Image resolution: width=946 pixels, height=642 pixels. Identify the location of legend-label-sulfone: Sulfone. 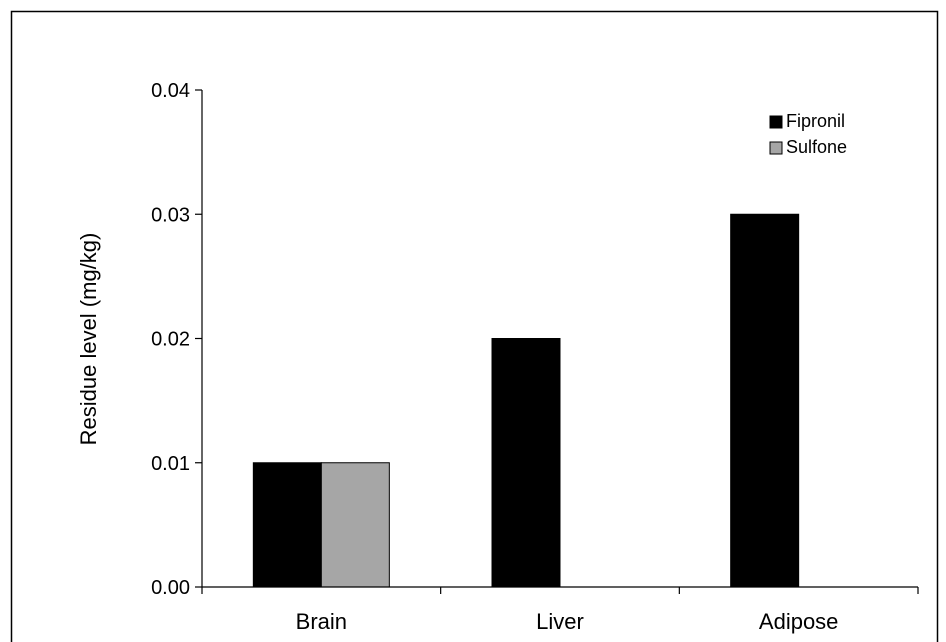
(816, 147).